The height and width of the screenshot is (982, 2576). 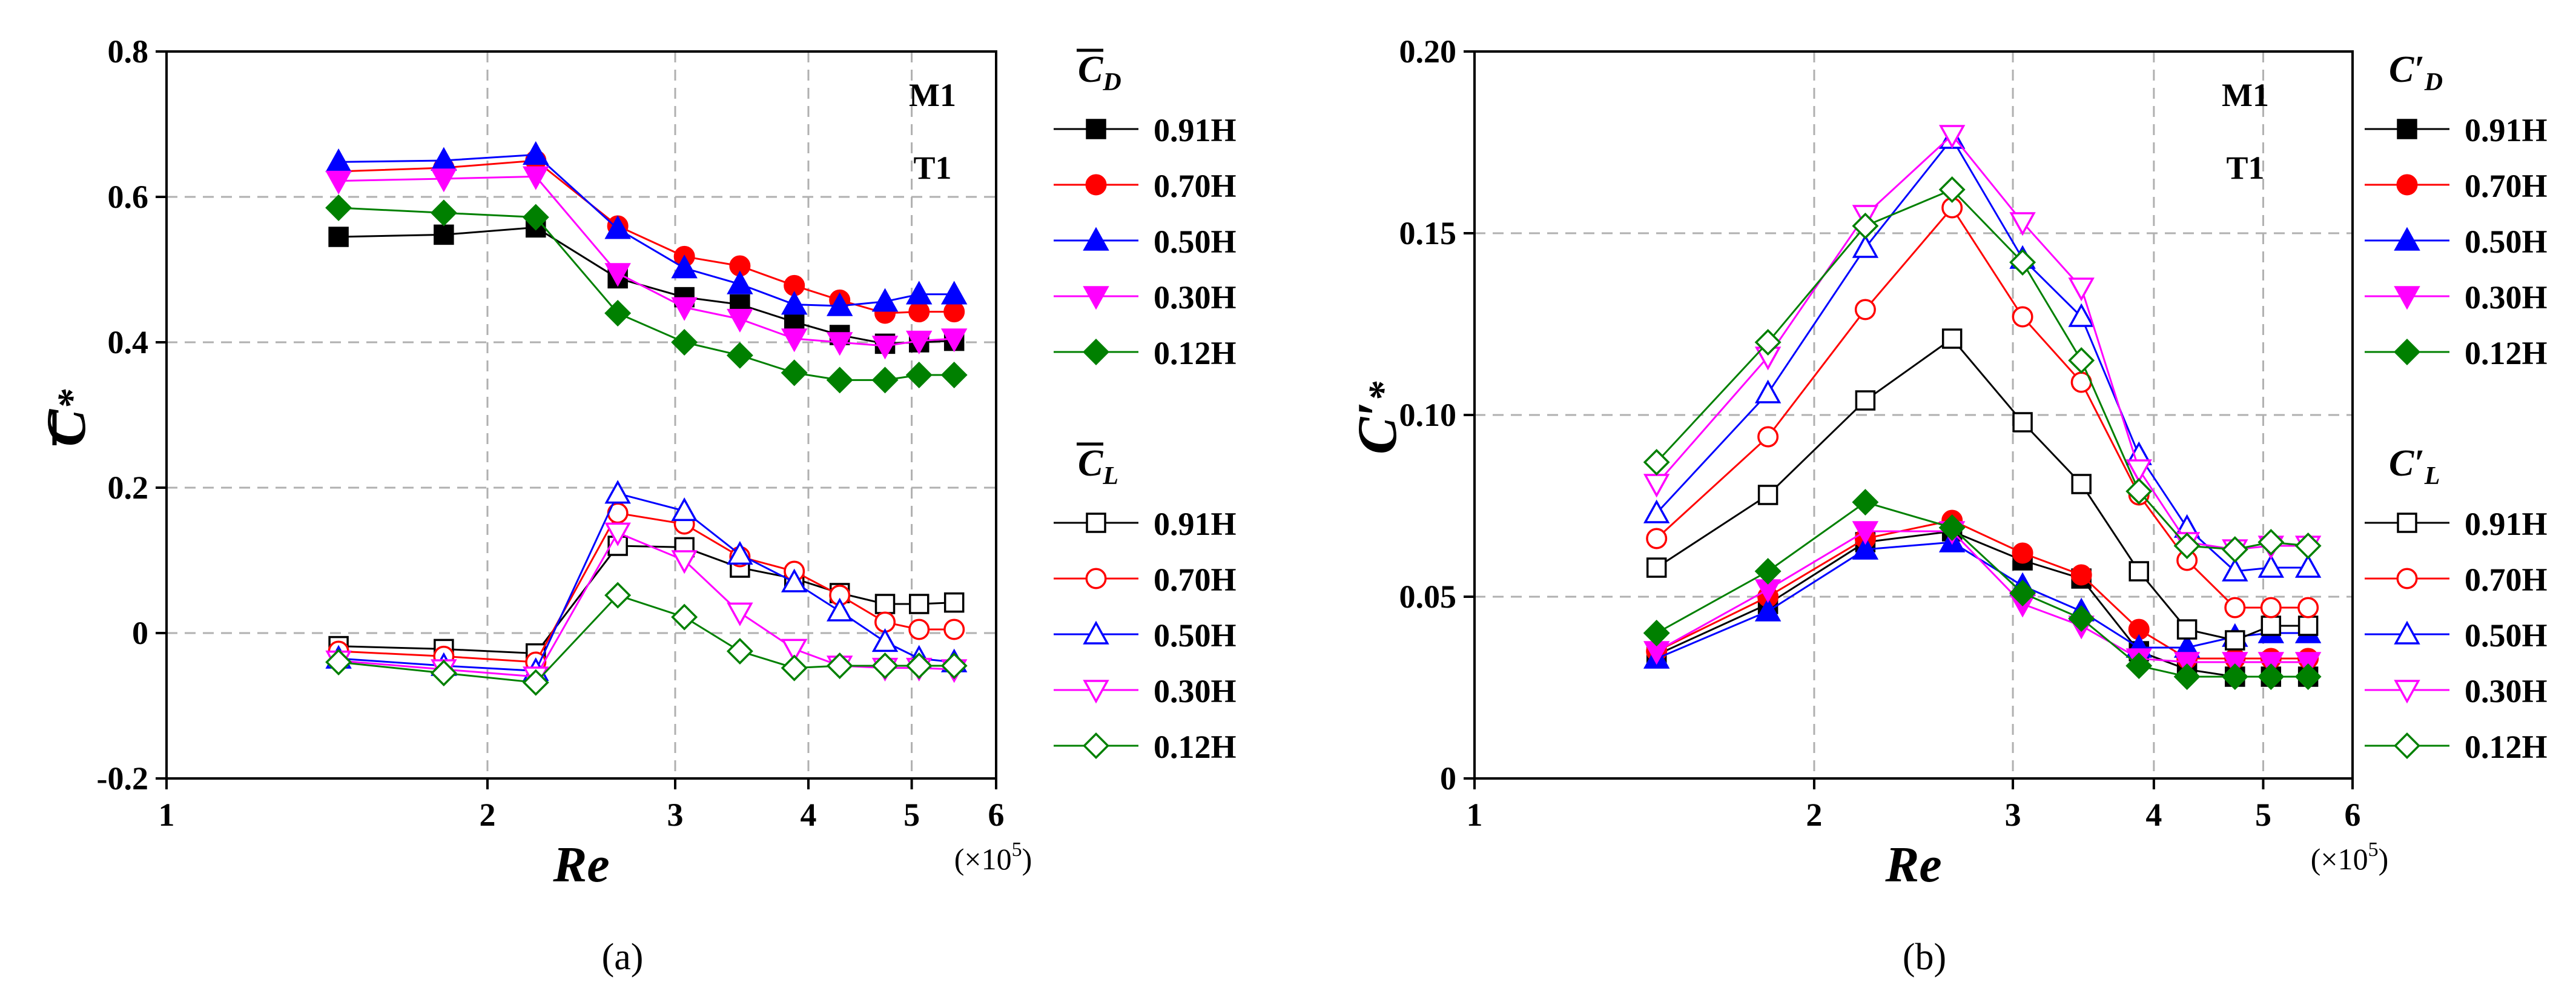 I want to click on series-091H-fluct, so click(x=646, y=600).